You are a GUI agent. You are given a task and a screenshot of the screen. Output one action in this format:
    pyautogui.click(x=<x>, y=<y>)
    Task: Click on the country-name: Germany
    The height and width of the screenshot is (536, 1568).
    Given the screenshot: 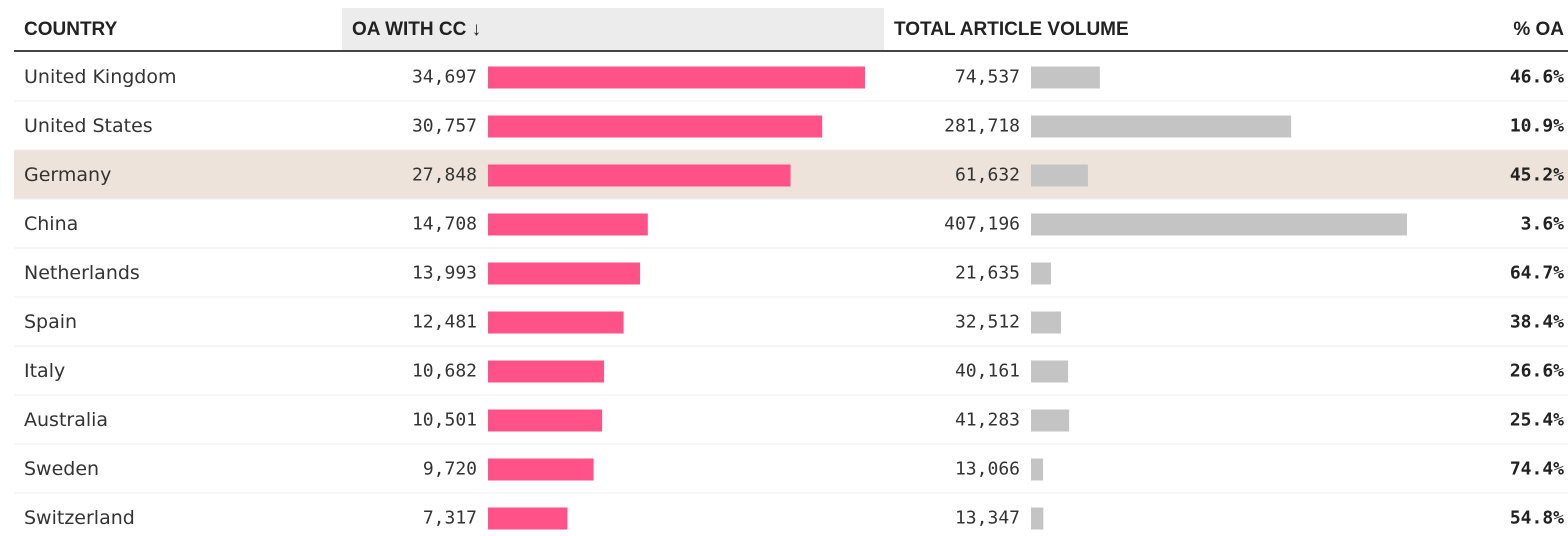 What is the action you would take?
    pyautogui.click(x=67, y=175)
    